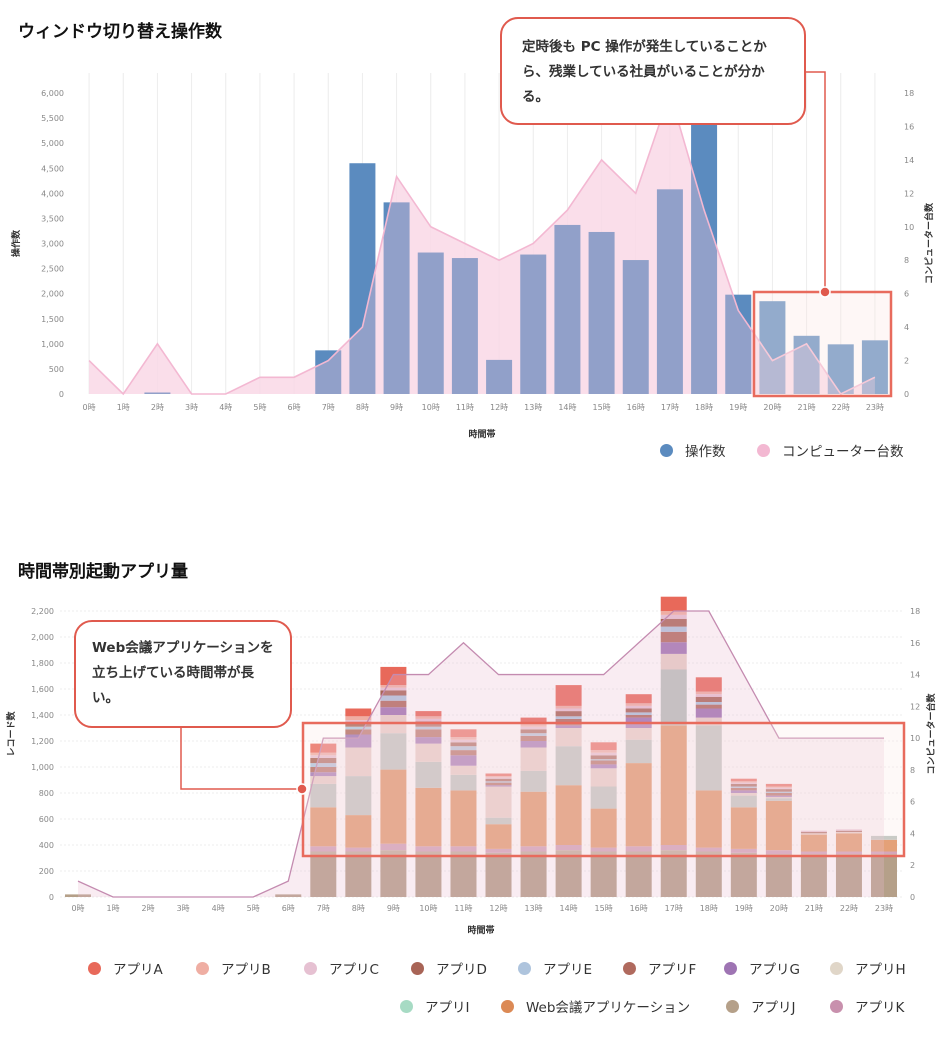 The width and height of the screenshot is (948, 1054). Describe the element at coordinates (42, 767) in the screenshot. I see `y-tick-label: 1,000` at that location.